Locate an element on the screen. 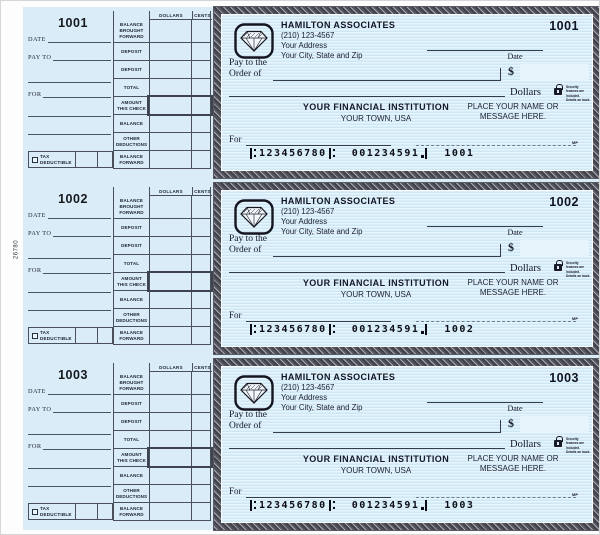 The width and height of the screenshot is (600, 535). bank-name: YOUR FINANCIAL INSTITUTION is located at coordinates (376, 283).